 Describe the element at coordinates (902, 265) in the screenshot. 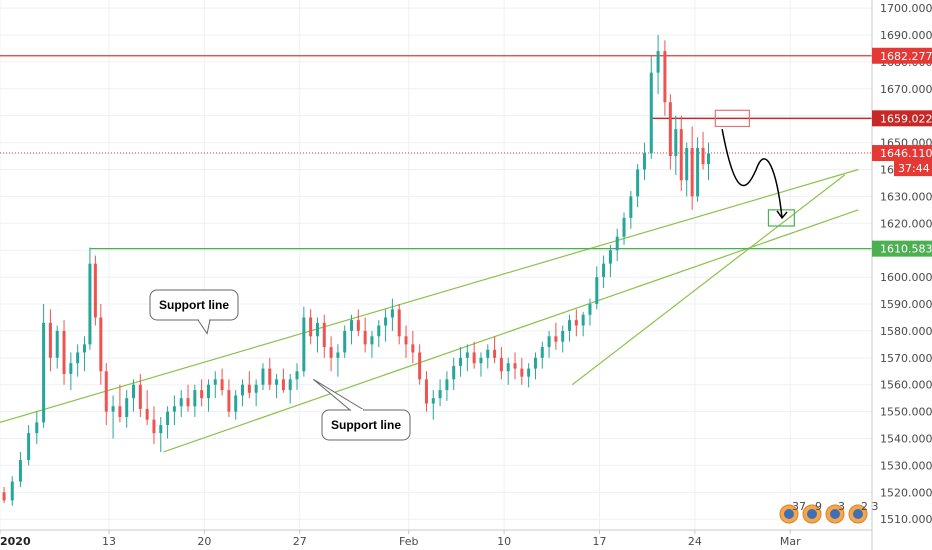

I see `price-axis-panel` at that location.